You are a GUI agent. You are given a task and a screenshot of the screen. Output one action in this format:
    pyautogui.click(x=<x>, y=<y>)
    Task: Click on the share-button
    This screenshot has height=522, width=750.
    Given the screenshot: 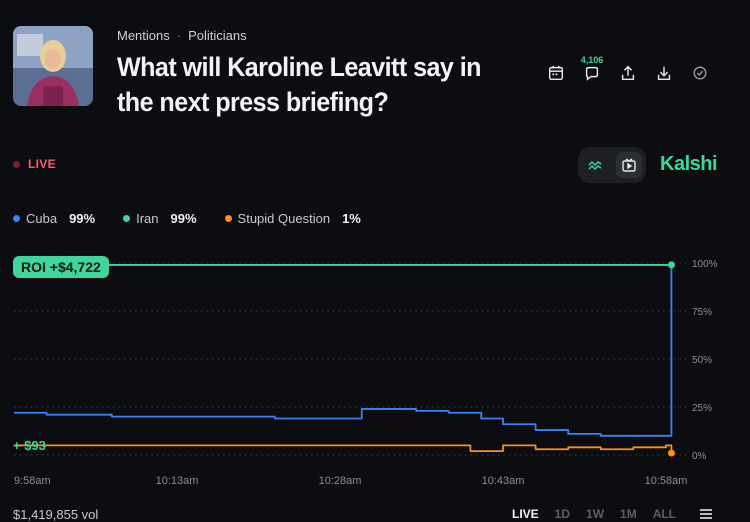 What is the action you would take?
    pyautogui.click(x=628, y=73)
    